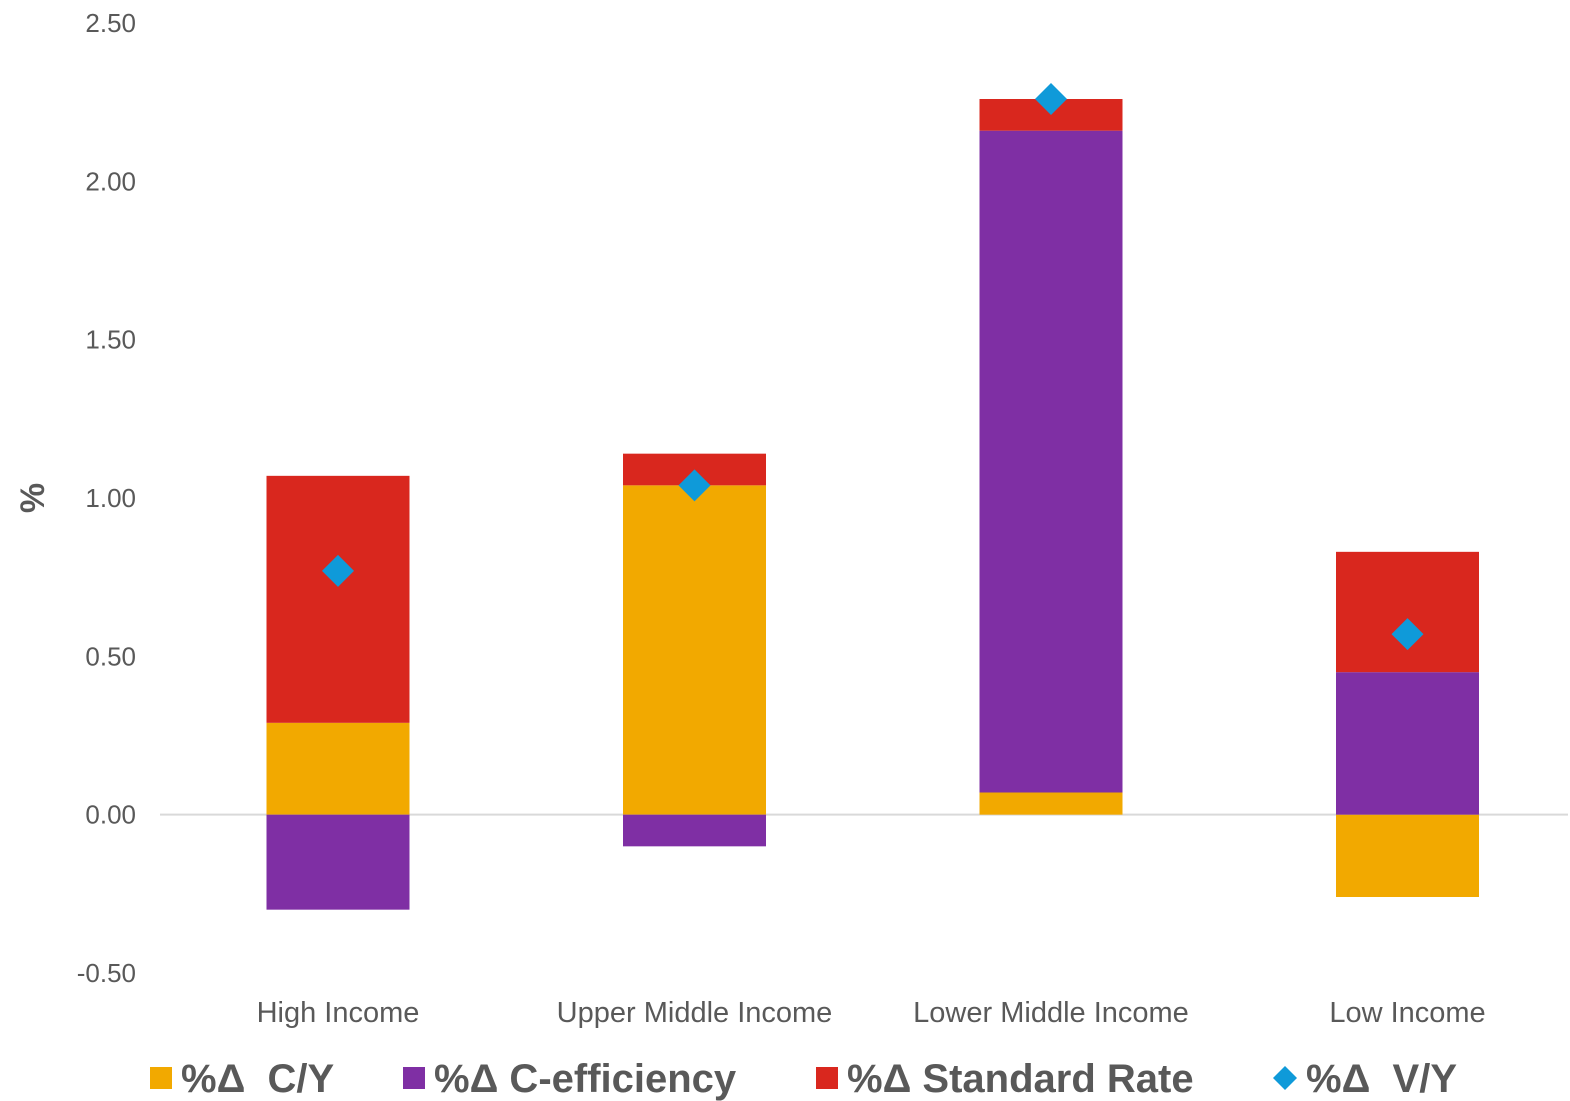 The image size is (1570, 1101). What do you see at coordinates (110, 23) in the screenshot?
I see `y-tick-label: 2.50` at bounding box center [110, 23].